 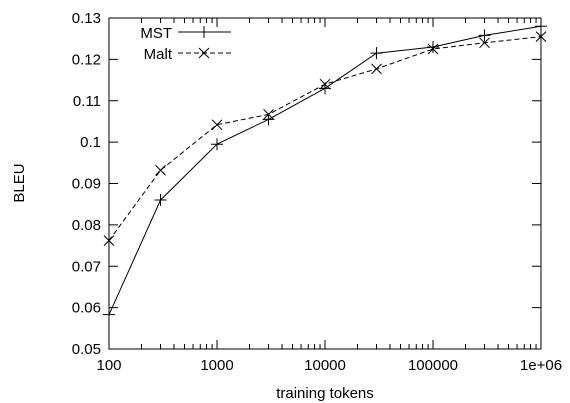 I want to click on x-tick-label: 100000, so click(x=433, y=365).